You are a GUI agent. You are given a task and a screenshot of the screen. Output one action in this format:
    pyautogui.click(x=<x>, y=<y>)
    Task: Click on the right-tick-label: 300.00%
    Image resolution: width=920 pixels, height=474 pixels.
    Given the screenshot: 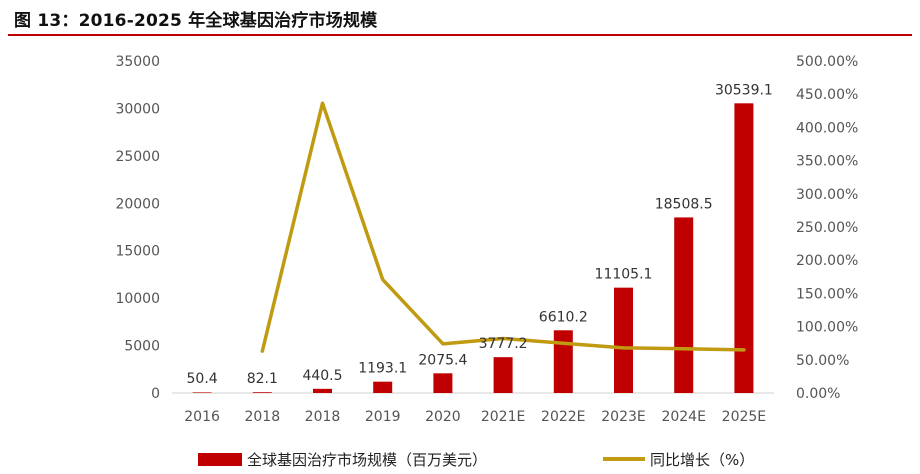 What is the action you would take?
    pyautogui.click(x=827, y=195)
    